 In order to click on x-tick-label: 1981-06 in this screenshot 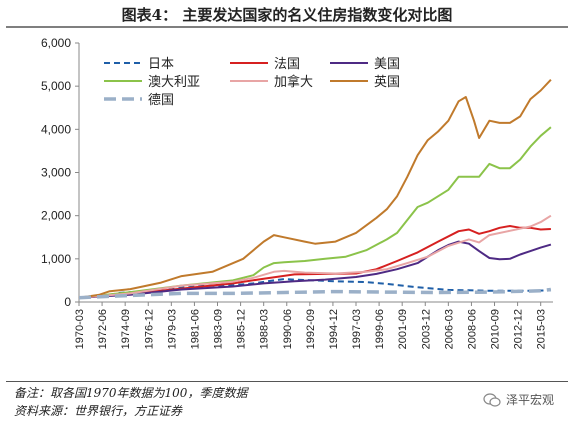, I will do `click(195, 329)`.